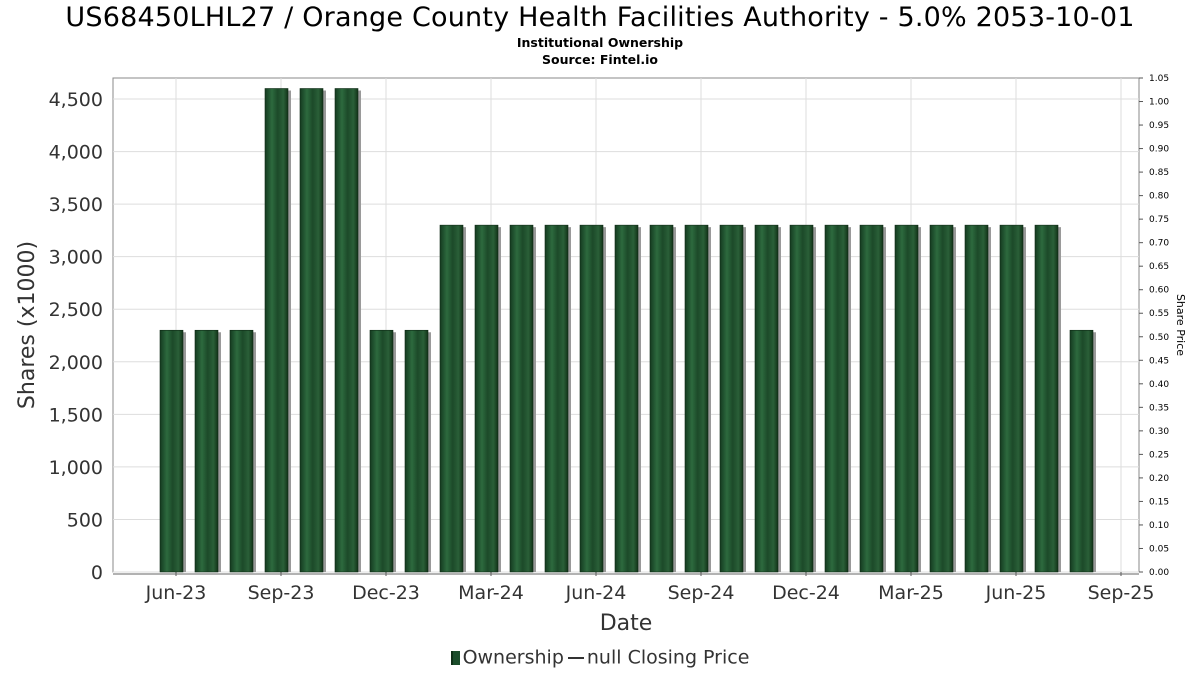  What do you see at coordinates (76, 258) in the screenshot?
I see `y-tick-label: 3,000` at bounding box center [76, 258].